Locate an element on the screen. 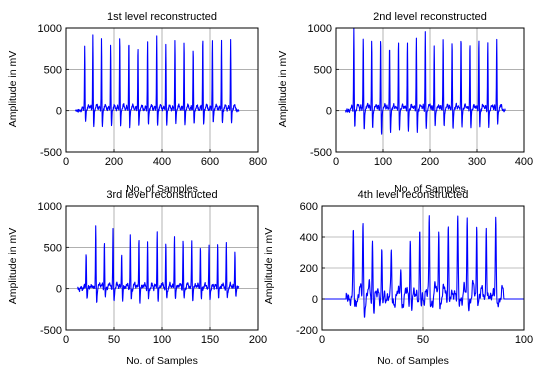  x-tick-label: 800 is located at coordinates (258, 162).